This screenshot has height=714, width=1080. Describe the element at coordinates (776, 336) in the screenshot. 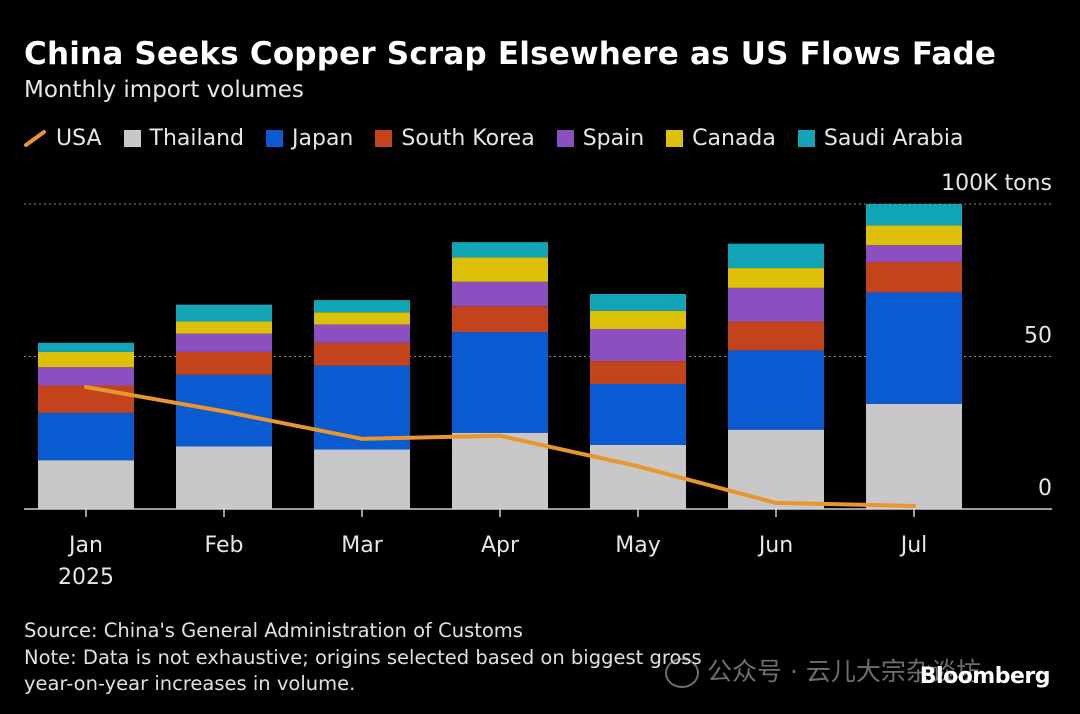

I see `bar-south-korea-jun` at that location.